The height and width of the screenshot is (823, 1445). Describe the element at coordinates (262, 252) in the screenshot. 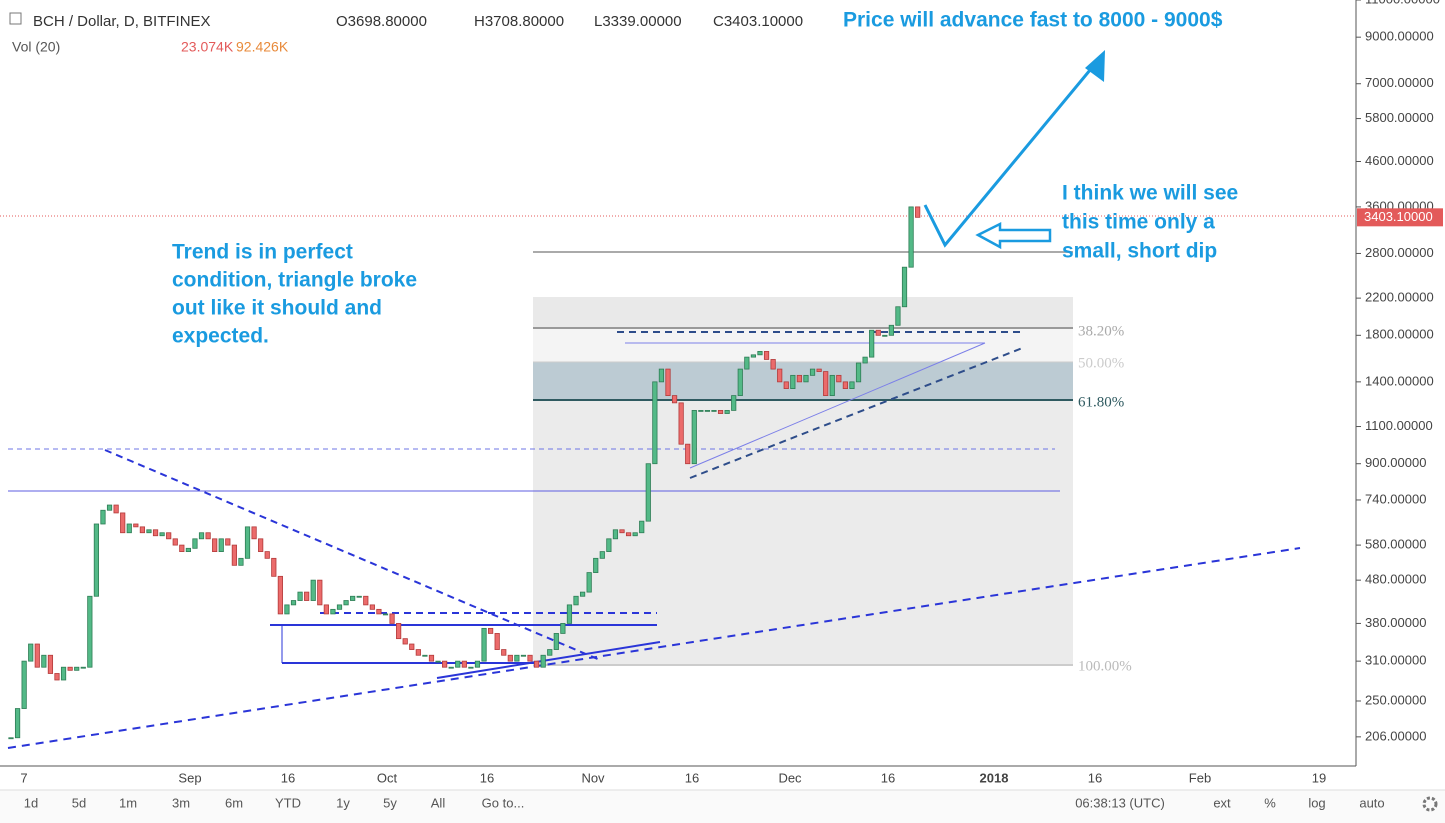

I see `annotation: Trend is in perfect` at that location.